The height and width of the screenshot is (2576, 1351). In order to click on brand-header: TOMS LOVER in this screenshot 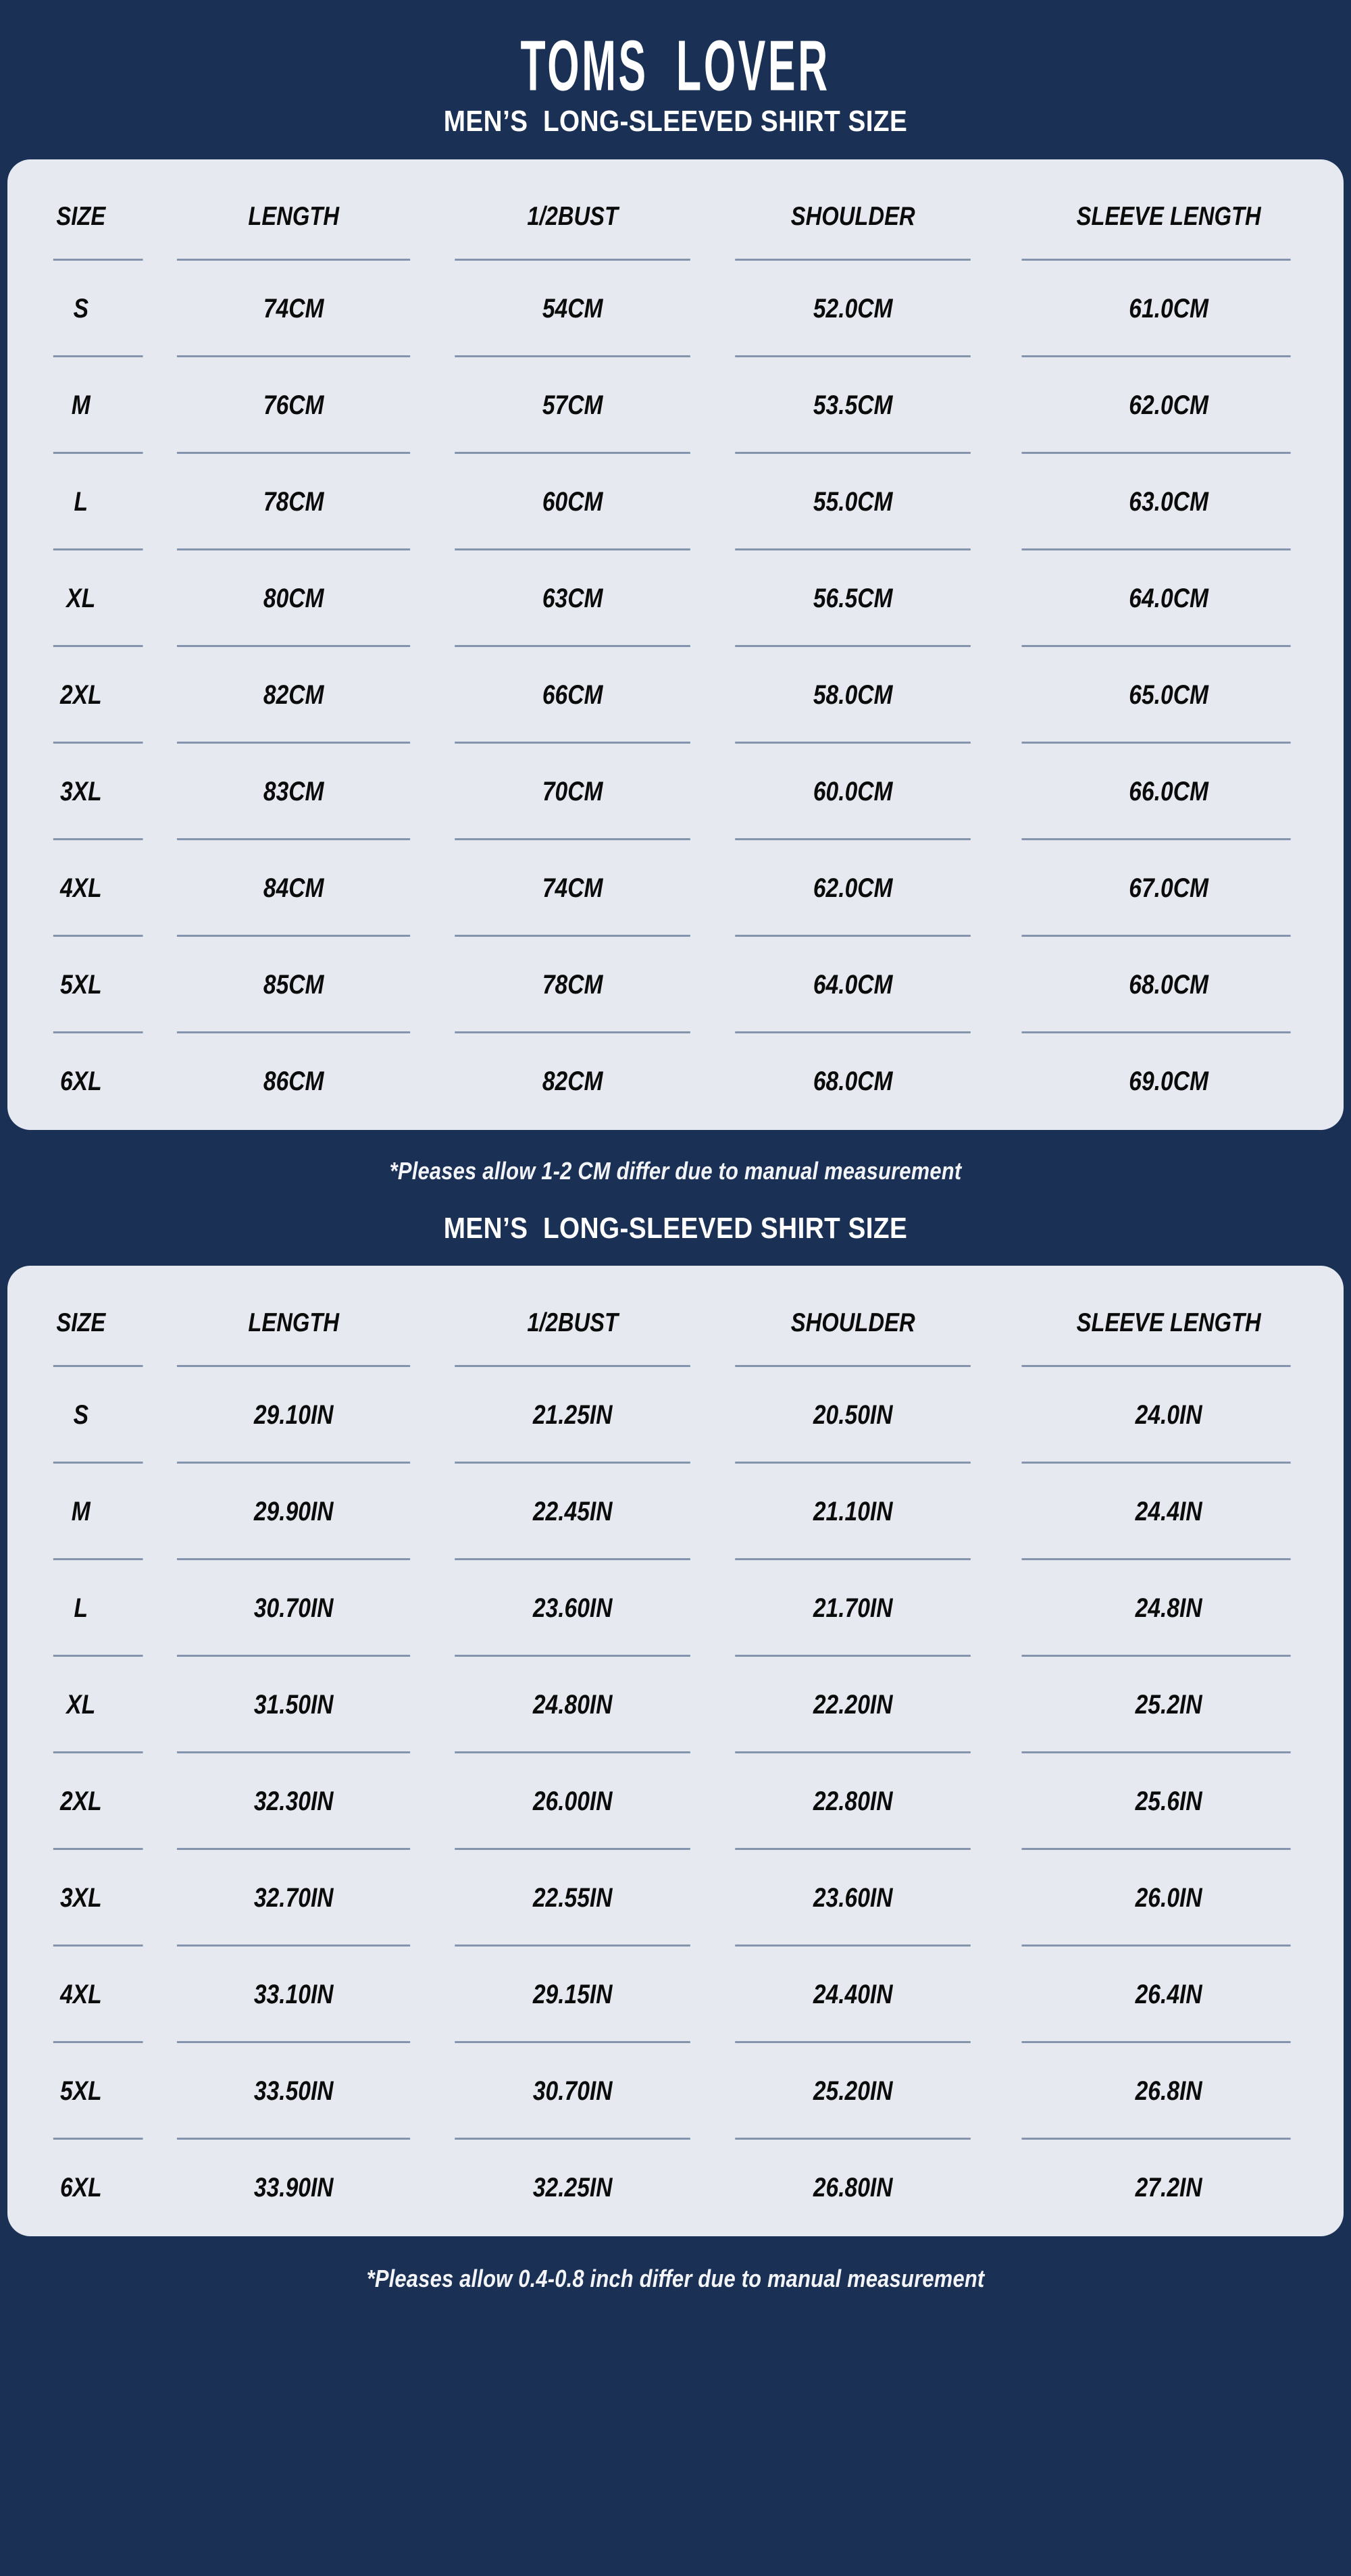, I will do `click(675, 50)`.